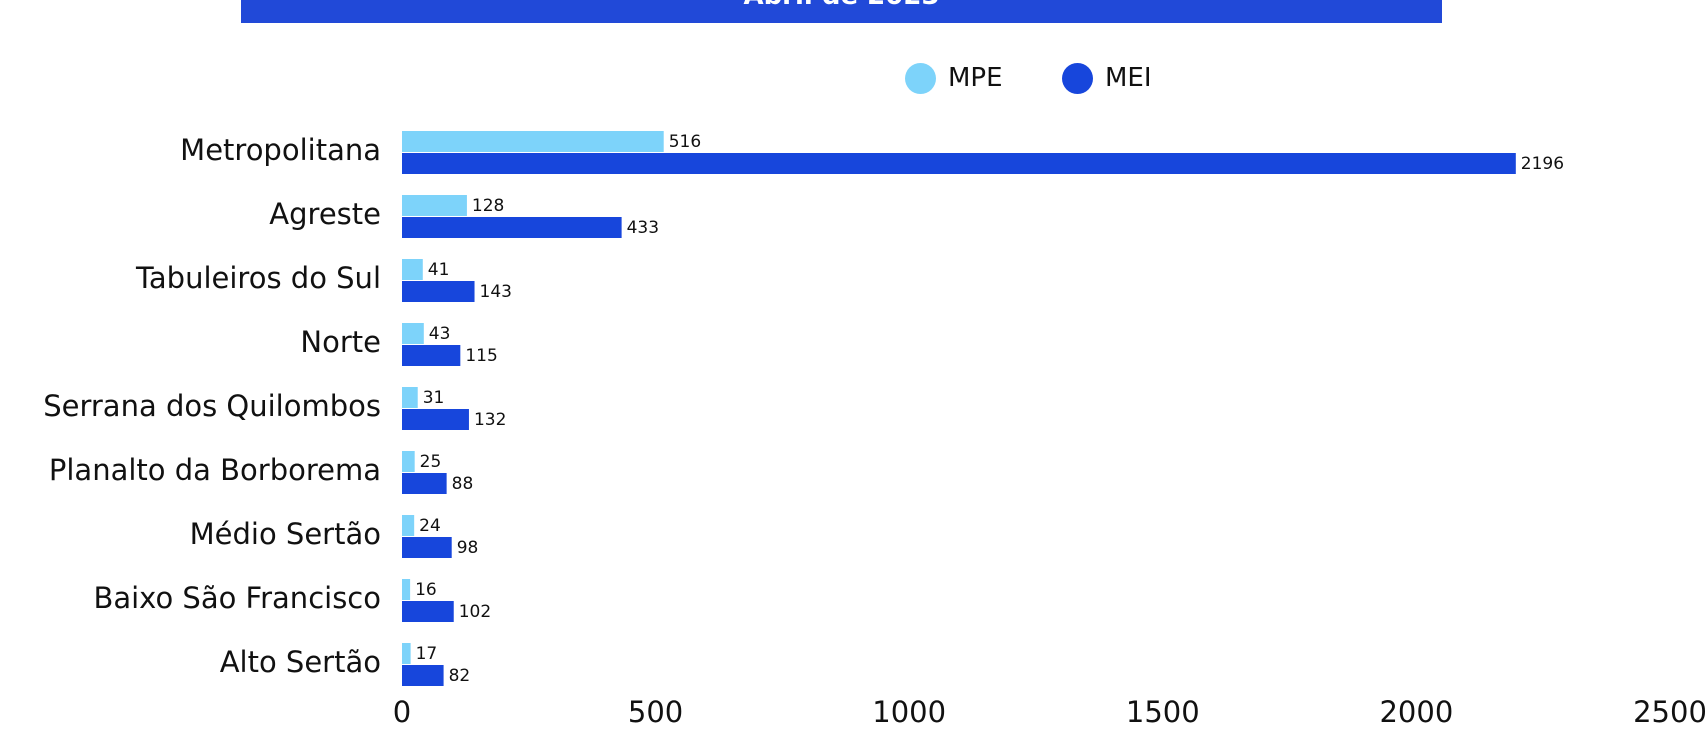 This screenshot has width=1708, height=730. I want to click on legend-item-mei: MEI, so click(1107, 78).